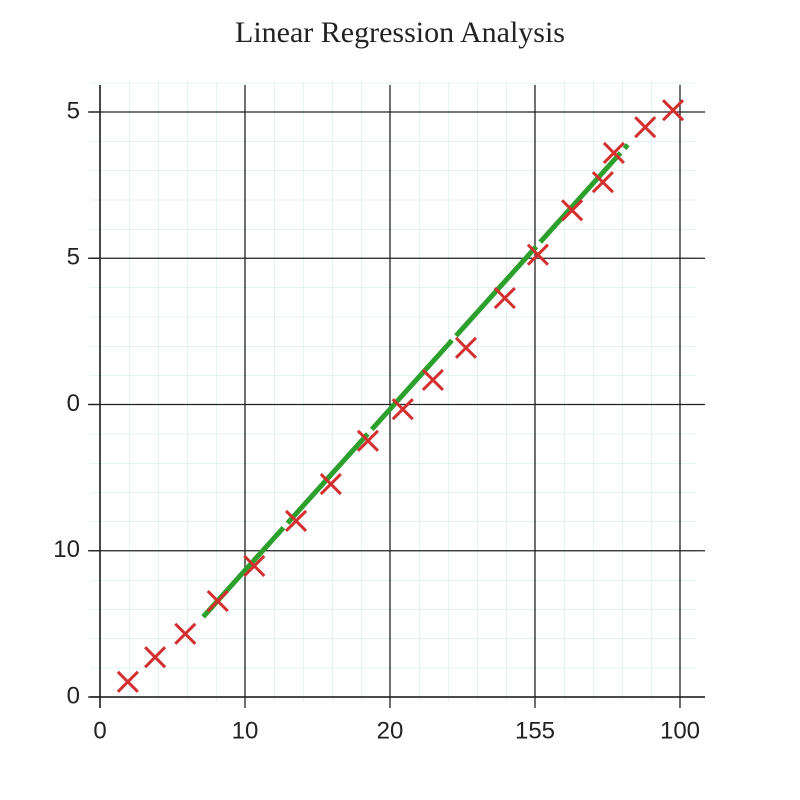  Describe the element at coordinates (400, 32) in the screenshot. I see `chart-title: Linear Regression Analysis` at that location.